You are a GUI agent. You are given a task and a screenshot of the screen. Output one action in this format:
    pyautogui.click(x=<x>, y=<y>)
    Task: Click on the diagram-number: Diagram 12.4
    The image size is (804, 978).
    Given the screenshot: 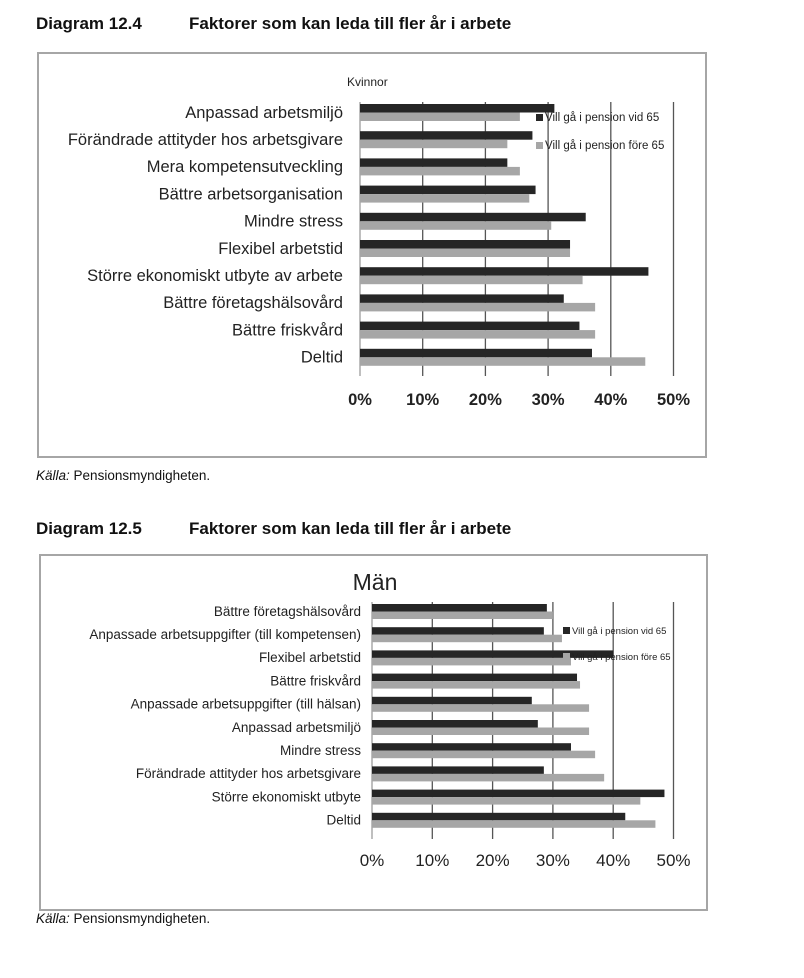 What is the action you would take?
    pyautogui.click(x=89, y=23)
    